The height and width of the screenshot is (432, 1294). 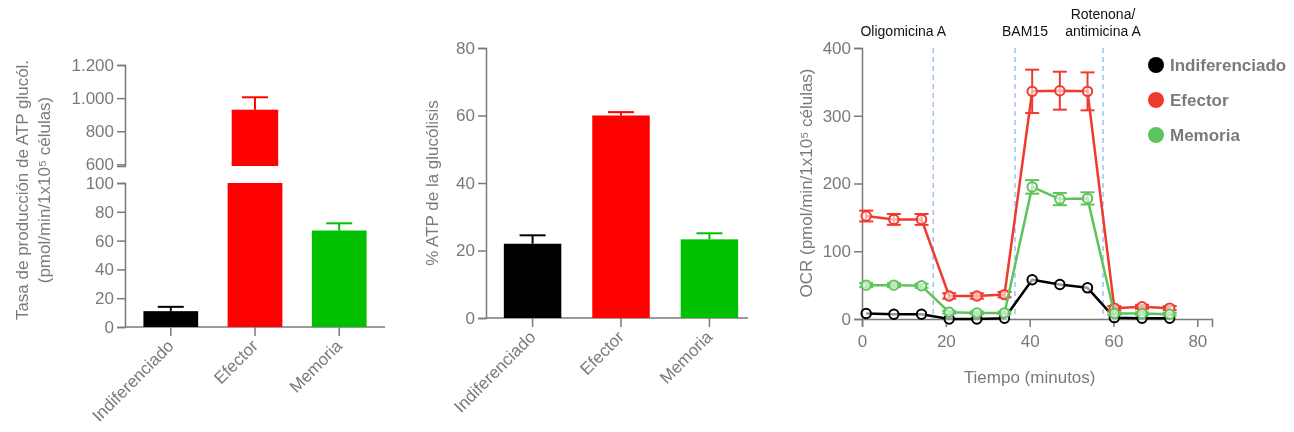 What do you see at coordinates (836, 48) in the screenshot?
I see `y-tick-label: 400` at bounding box center [836, 48].